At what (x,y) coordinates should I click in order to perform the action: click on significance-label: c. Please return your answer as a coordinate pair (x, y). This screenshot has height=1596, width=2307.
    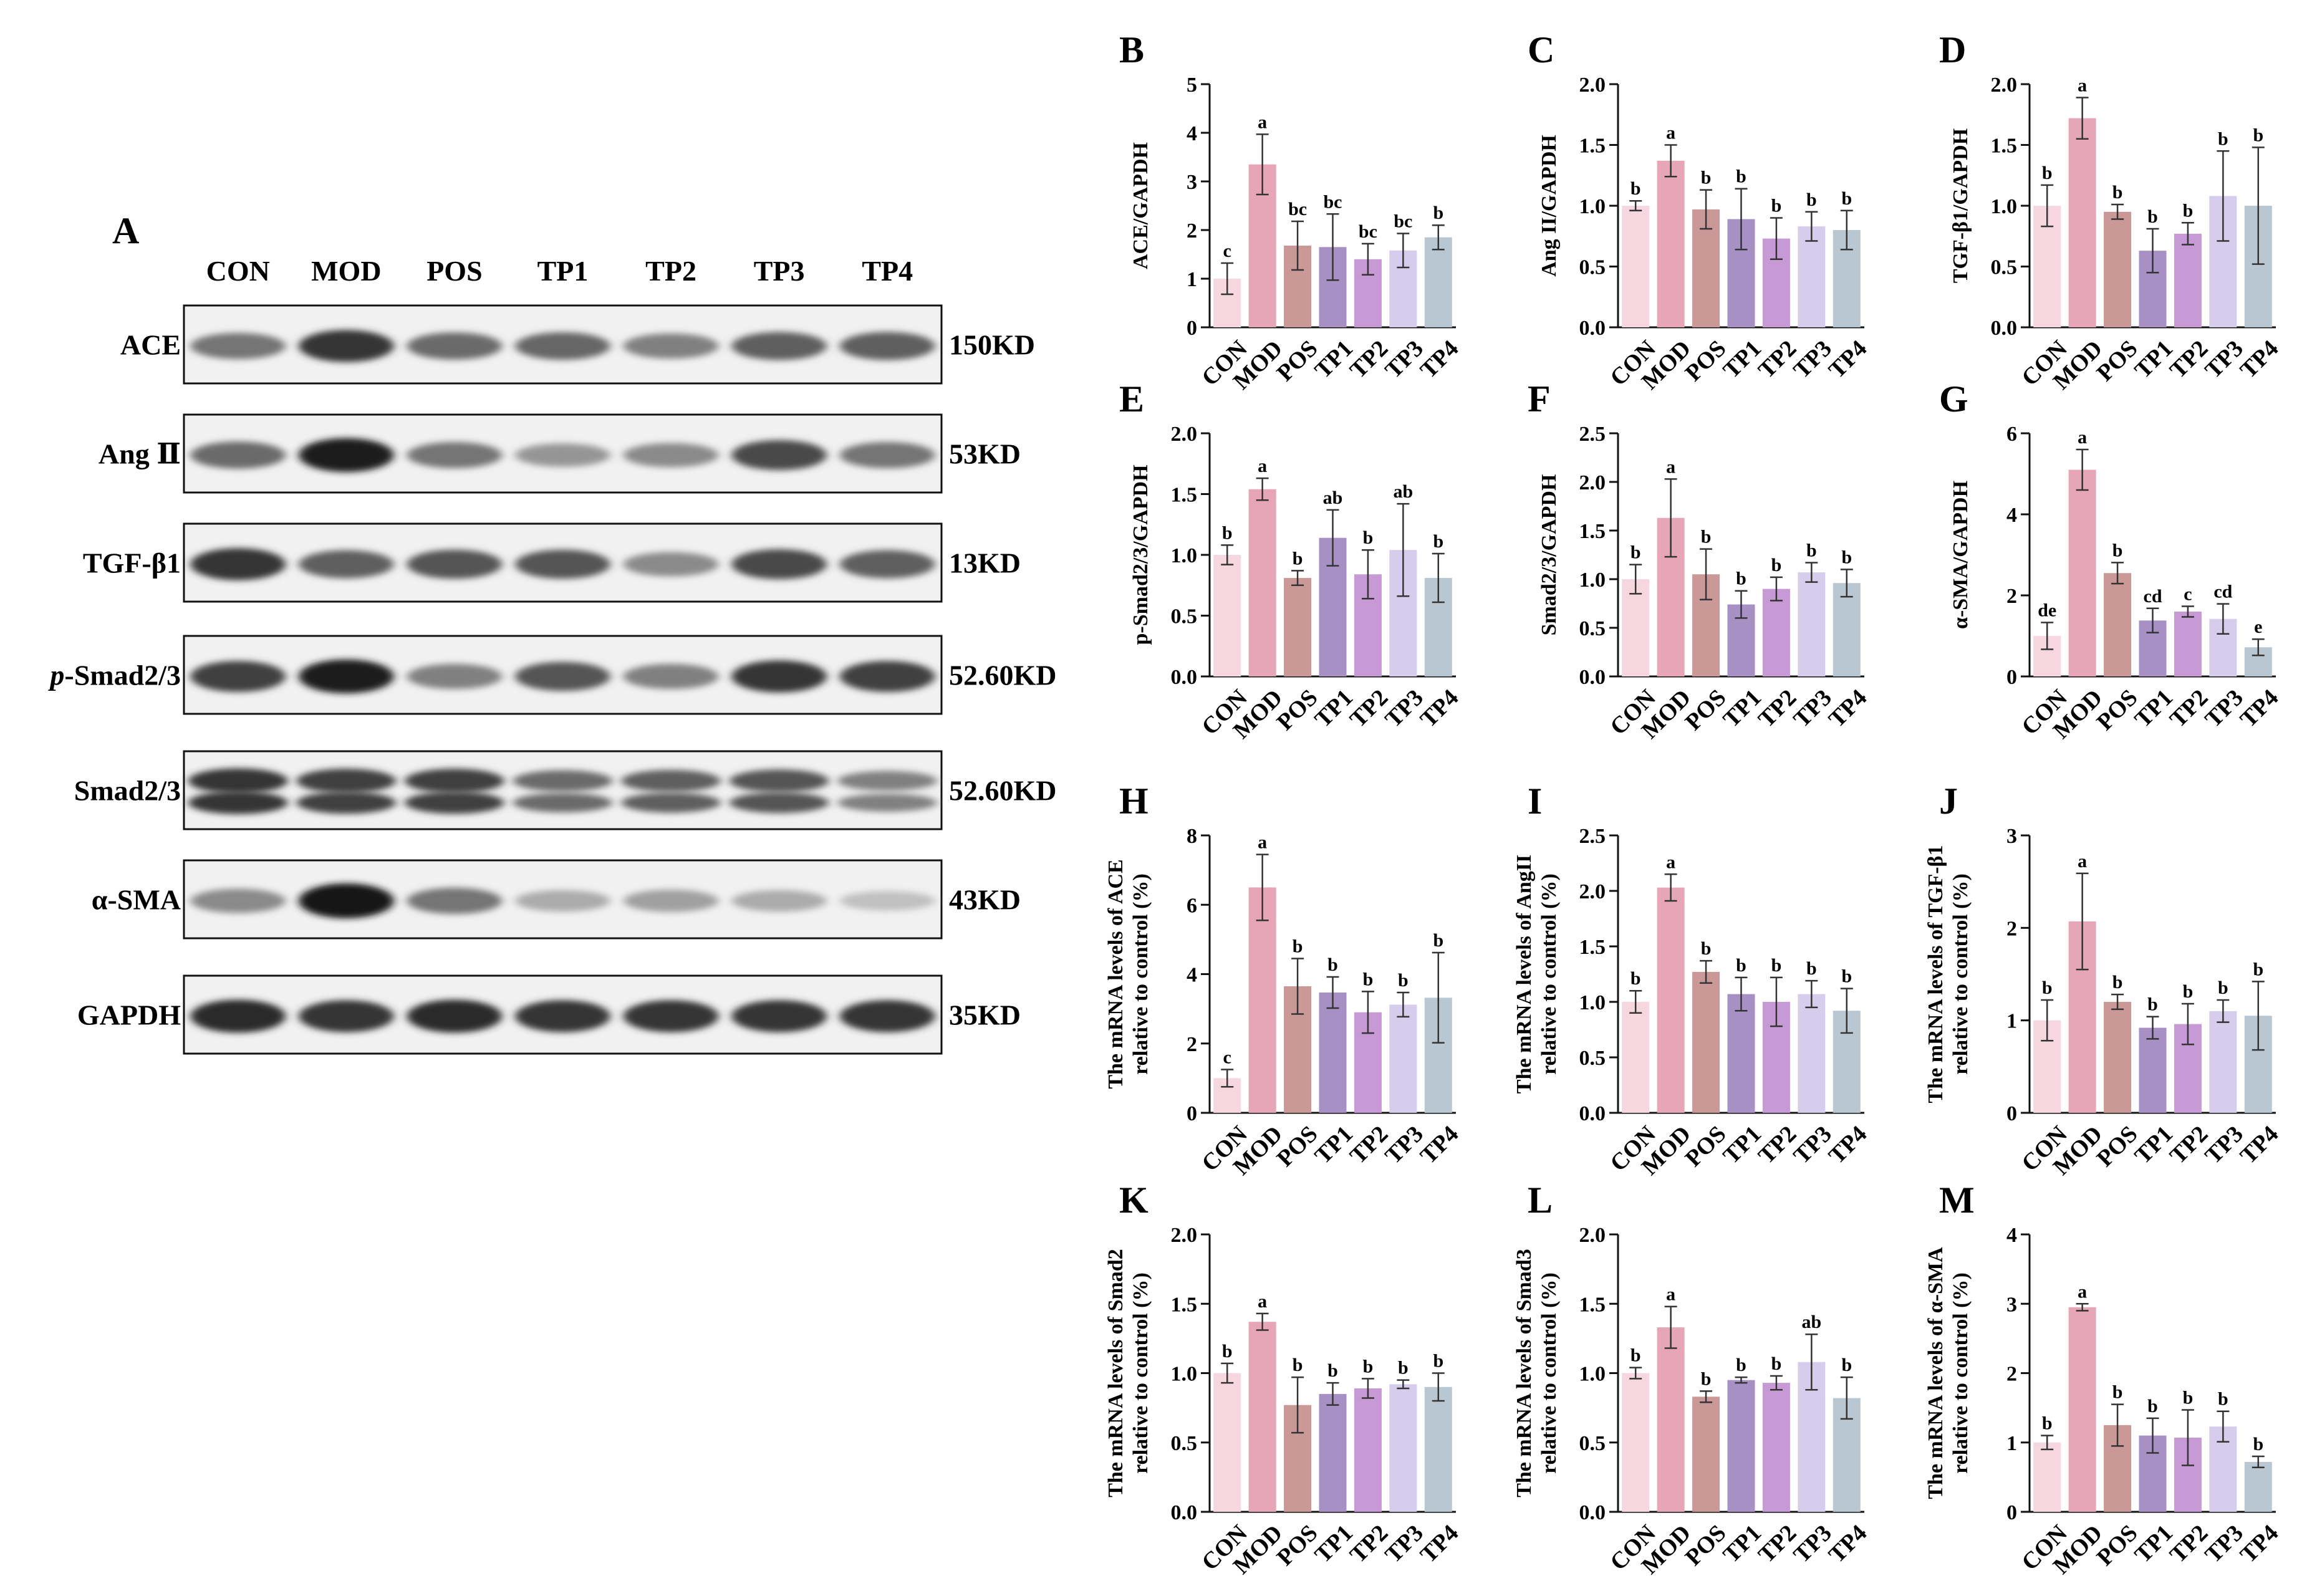
    Looking at the image, I should click on (1227, 251).